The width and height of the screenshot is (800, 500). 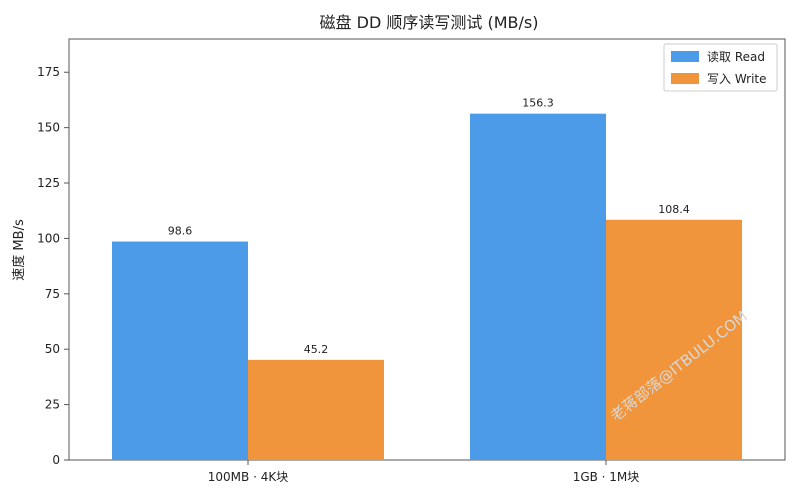 I want to click on y-tick-label: 25, so click(x=52, y=405).